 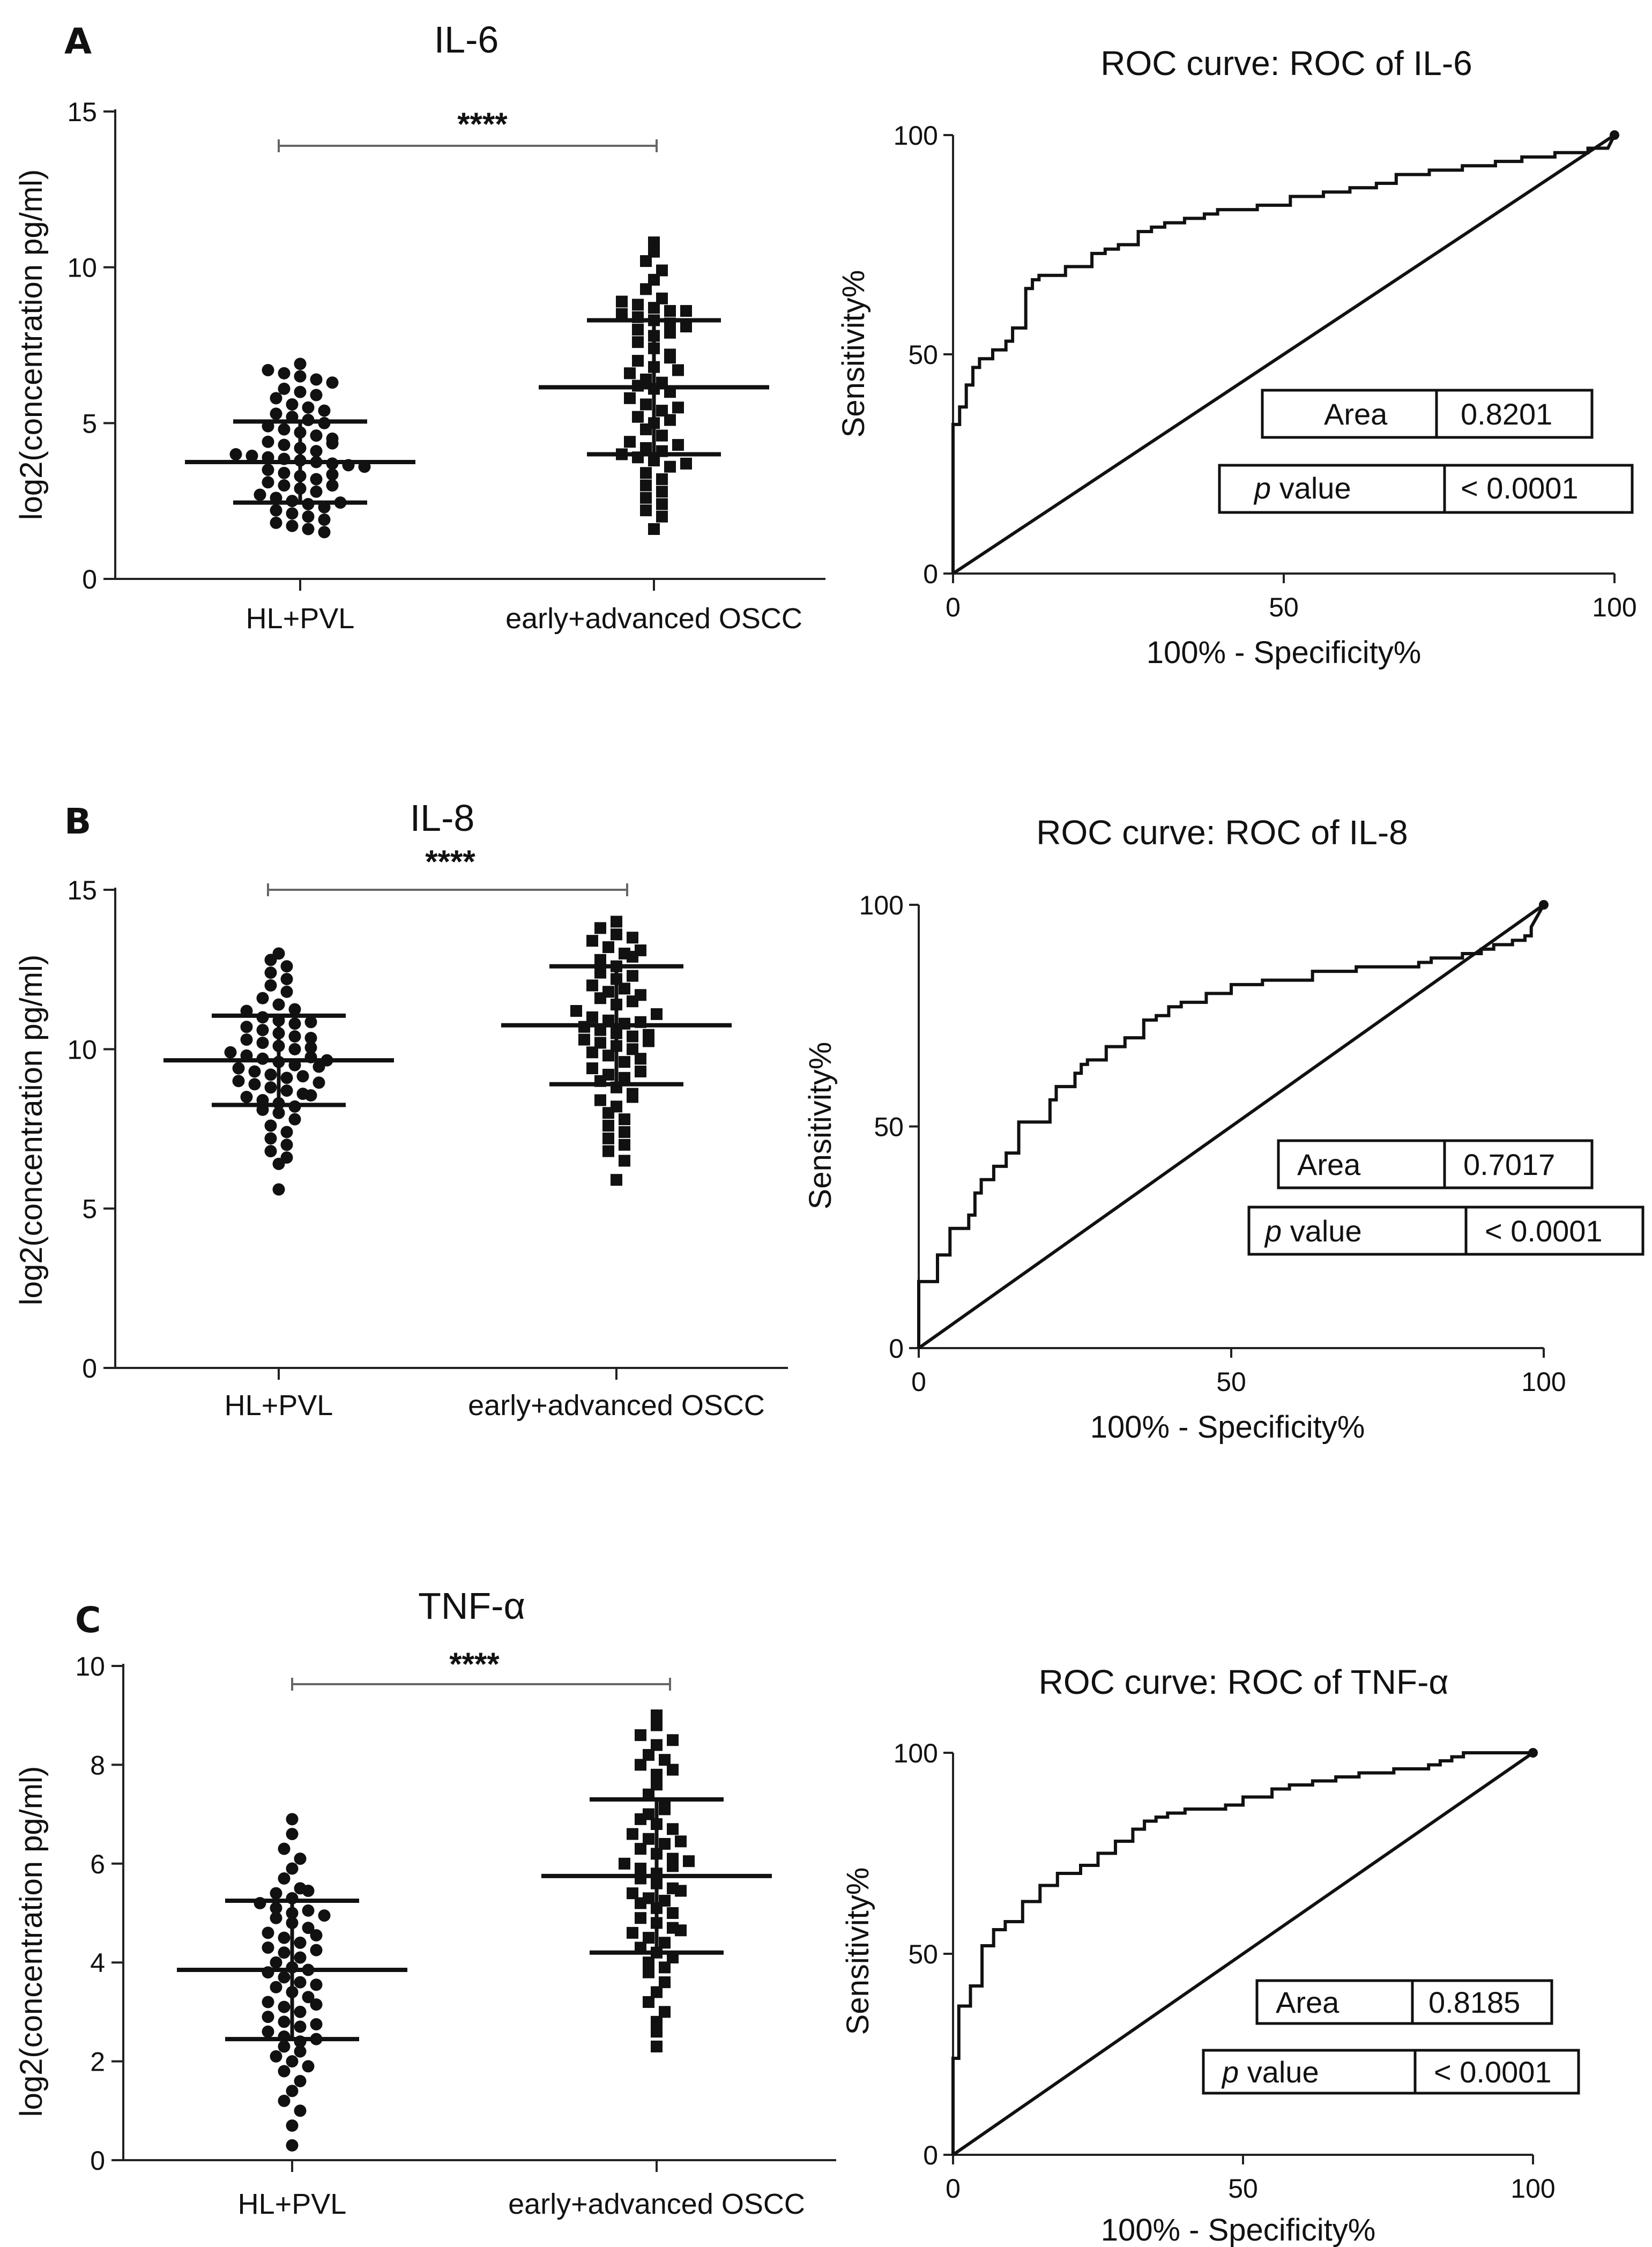 What do you see at coordinates (1231, 1126) in the screenshot?
I see `roc-curve-line` at bounding box center [1231, 1126].